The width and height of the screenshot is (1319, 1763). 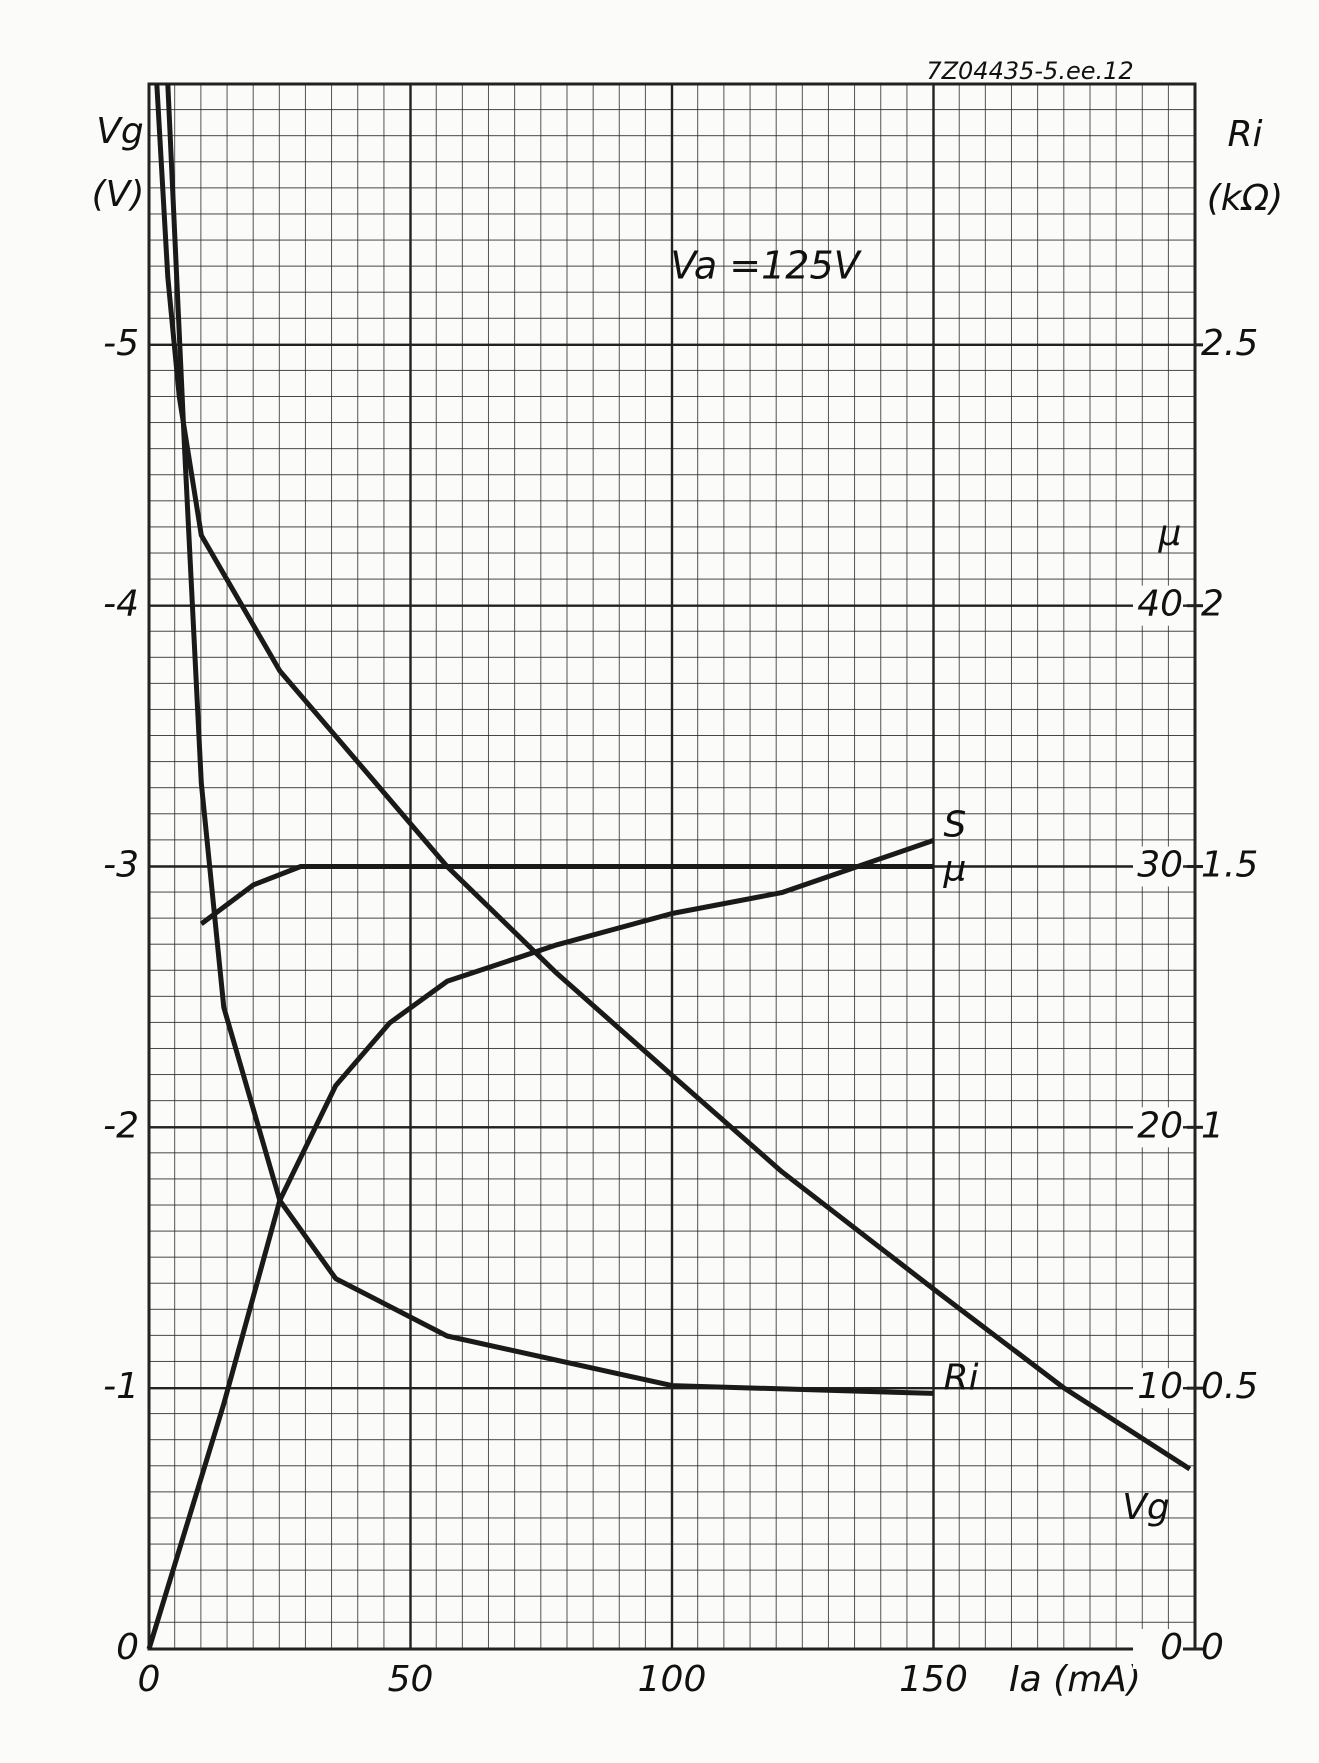 What do you see at coordinates (121, 343) in the screenshot?
I see `y-tick-label: -5` at bounding box center [121, 343].